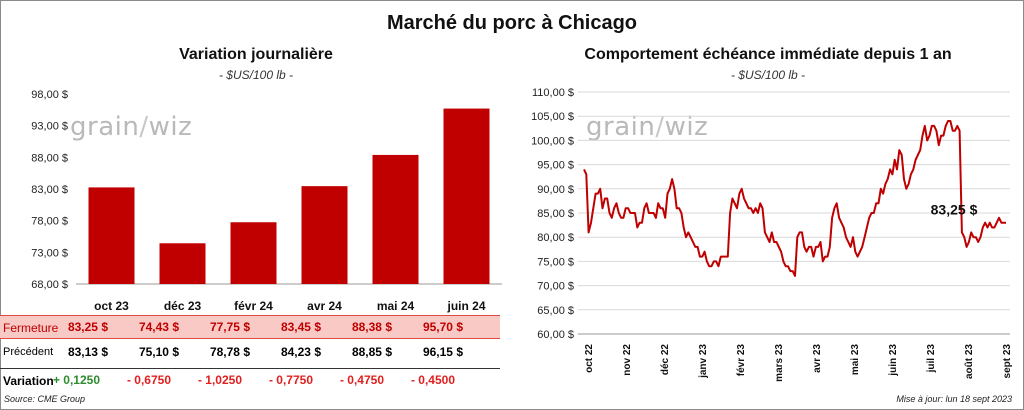 This screenshot has width=1024, height=410. What do you see at coordinates (256, 54) in the screenshot?
I see `left-chart-title: Variation journalière` at bounding box center [256, 54].